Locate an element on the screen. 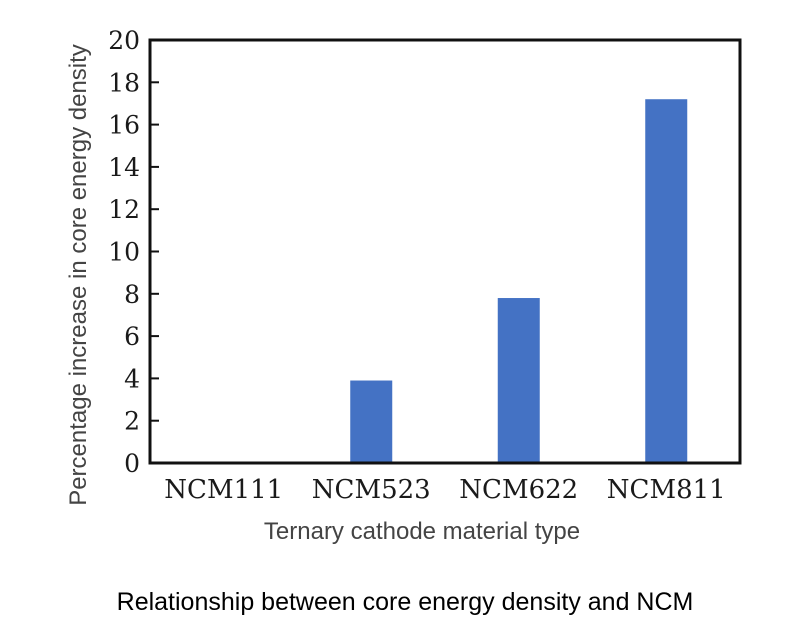  bar-ncm811 is located at coordinates (666, 281).